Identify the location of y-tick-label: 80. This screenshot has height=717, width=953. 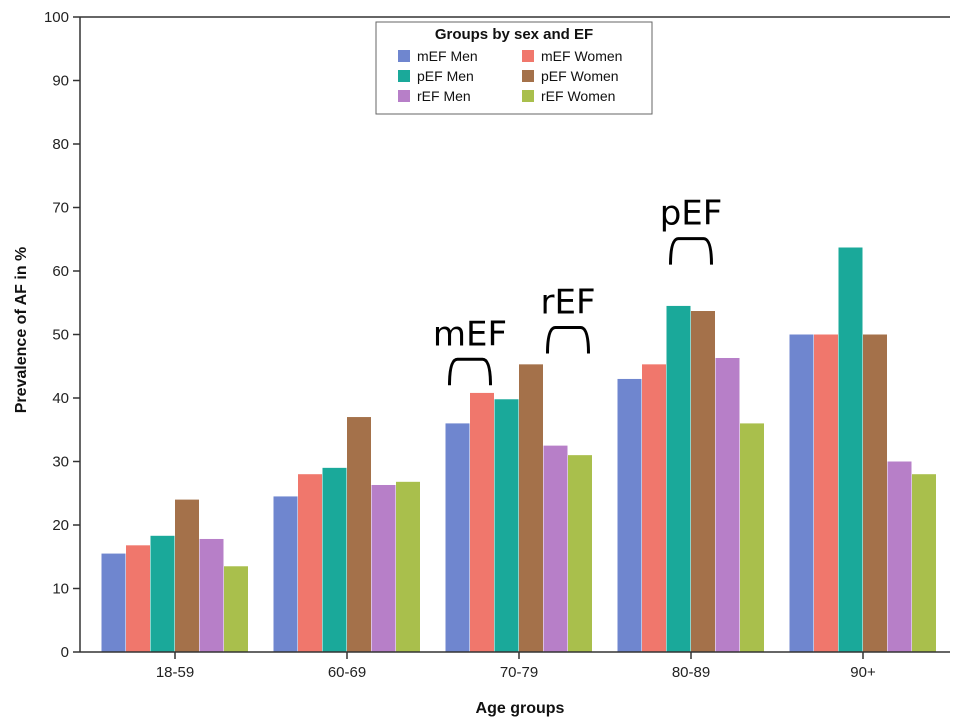
(60, 144).